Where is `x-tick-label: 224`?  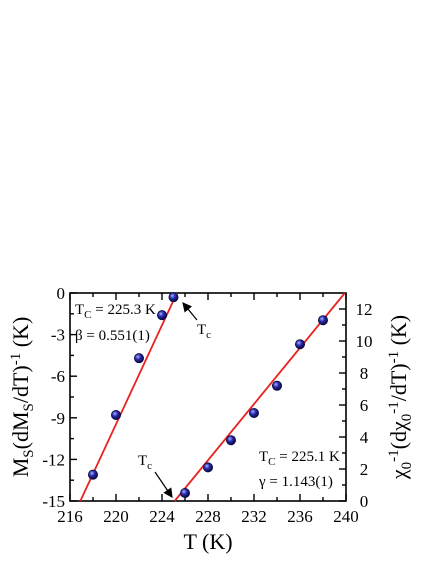
x-tick-label: 224 is located at coordinates (162, 516).